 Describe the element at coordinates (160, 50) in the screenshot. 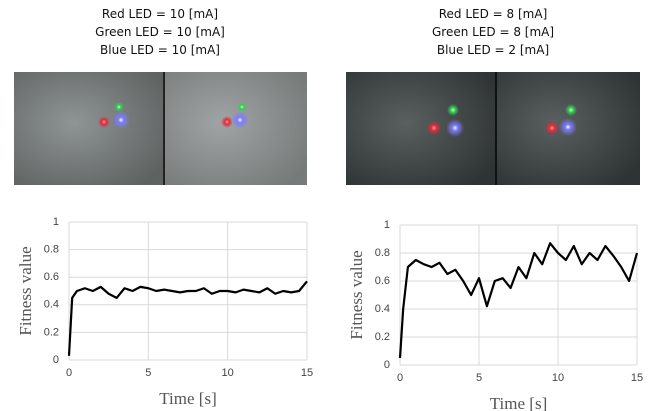

I see `caption: Blue LED = 10 [mA]` at that location.